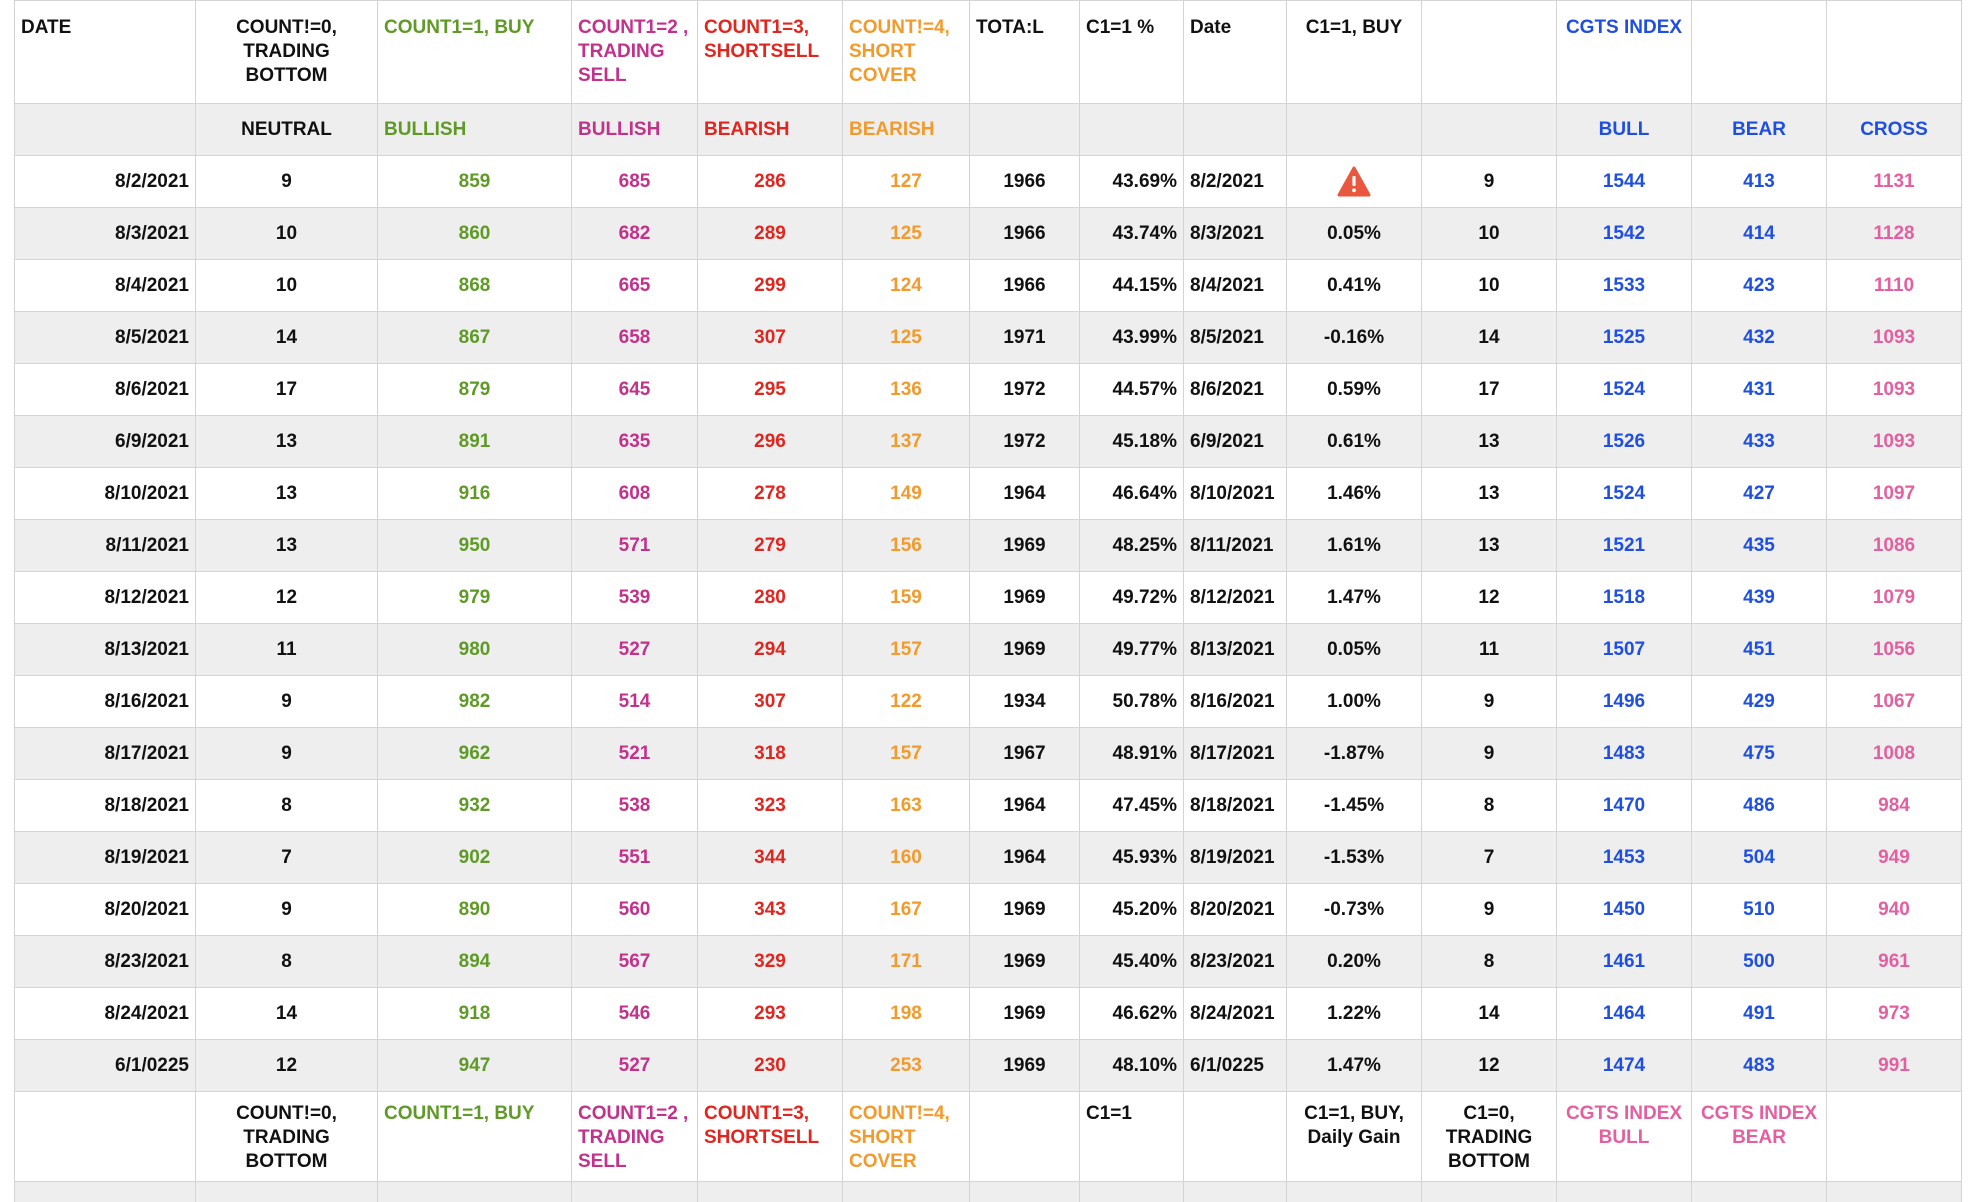 The image size is (1970, 1202). Describe the element at coordinates (1624, 597) in the screenshot. I see `cell-cgts-bull: 1518` at that location.